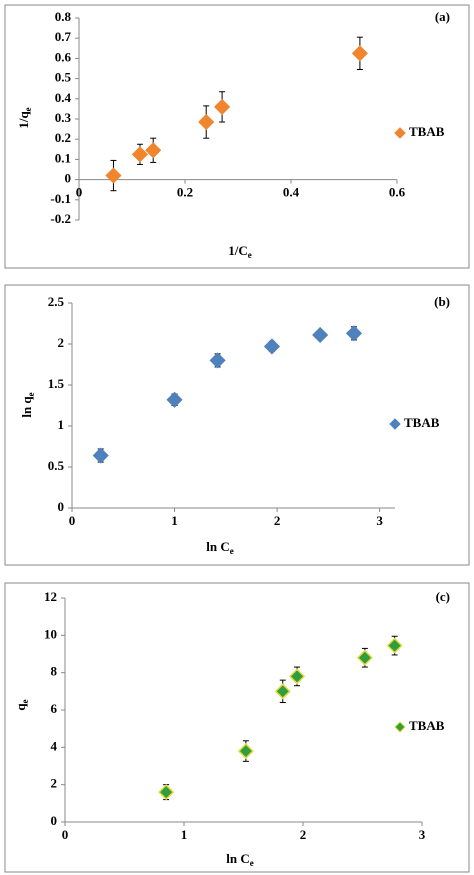 Image resolution: width=474 pixels, height=875 pixels. I want to click on y-tick-label: 0.6, so click(63, 56).